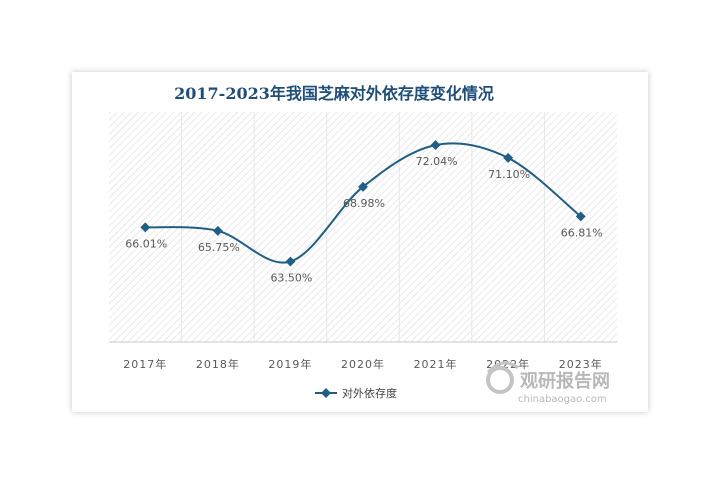  I want to click on watermark-cn: 观研报告网, so click(565, 381).